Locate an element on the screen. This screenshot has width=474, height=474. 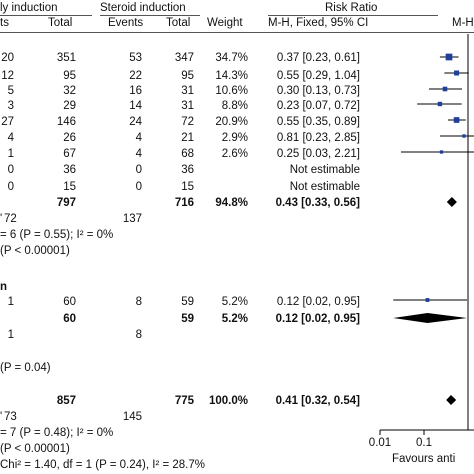
total1-cell: 36 is located at coordinates (69, 170).